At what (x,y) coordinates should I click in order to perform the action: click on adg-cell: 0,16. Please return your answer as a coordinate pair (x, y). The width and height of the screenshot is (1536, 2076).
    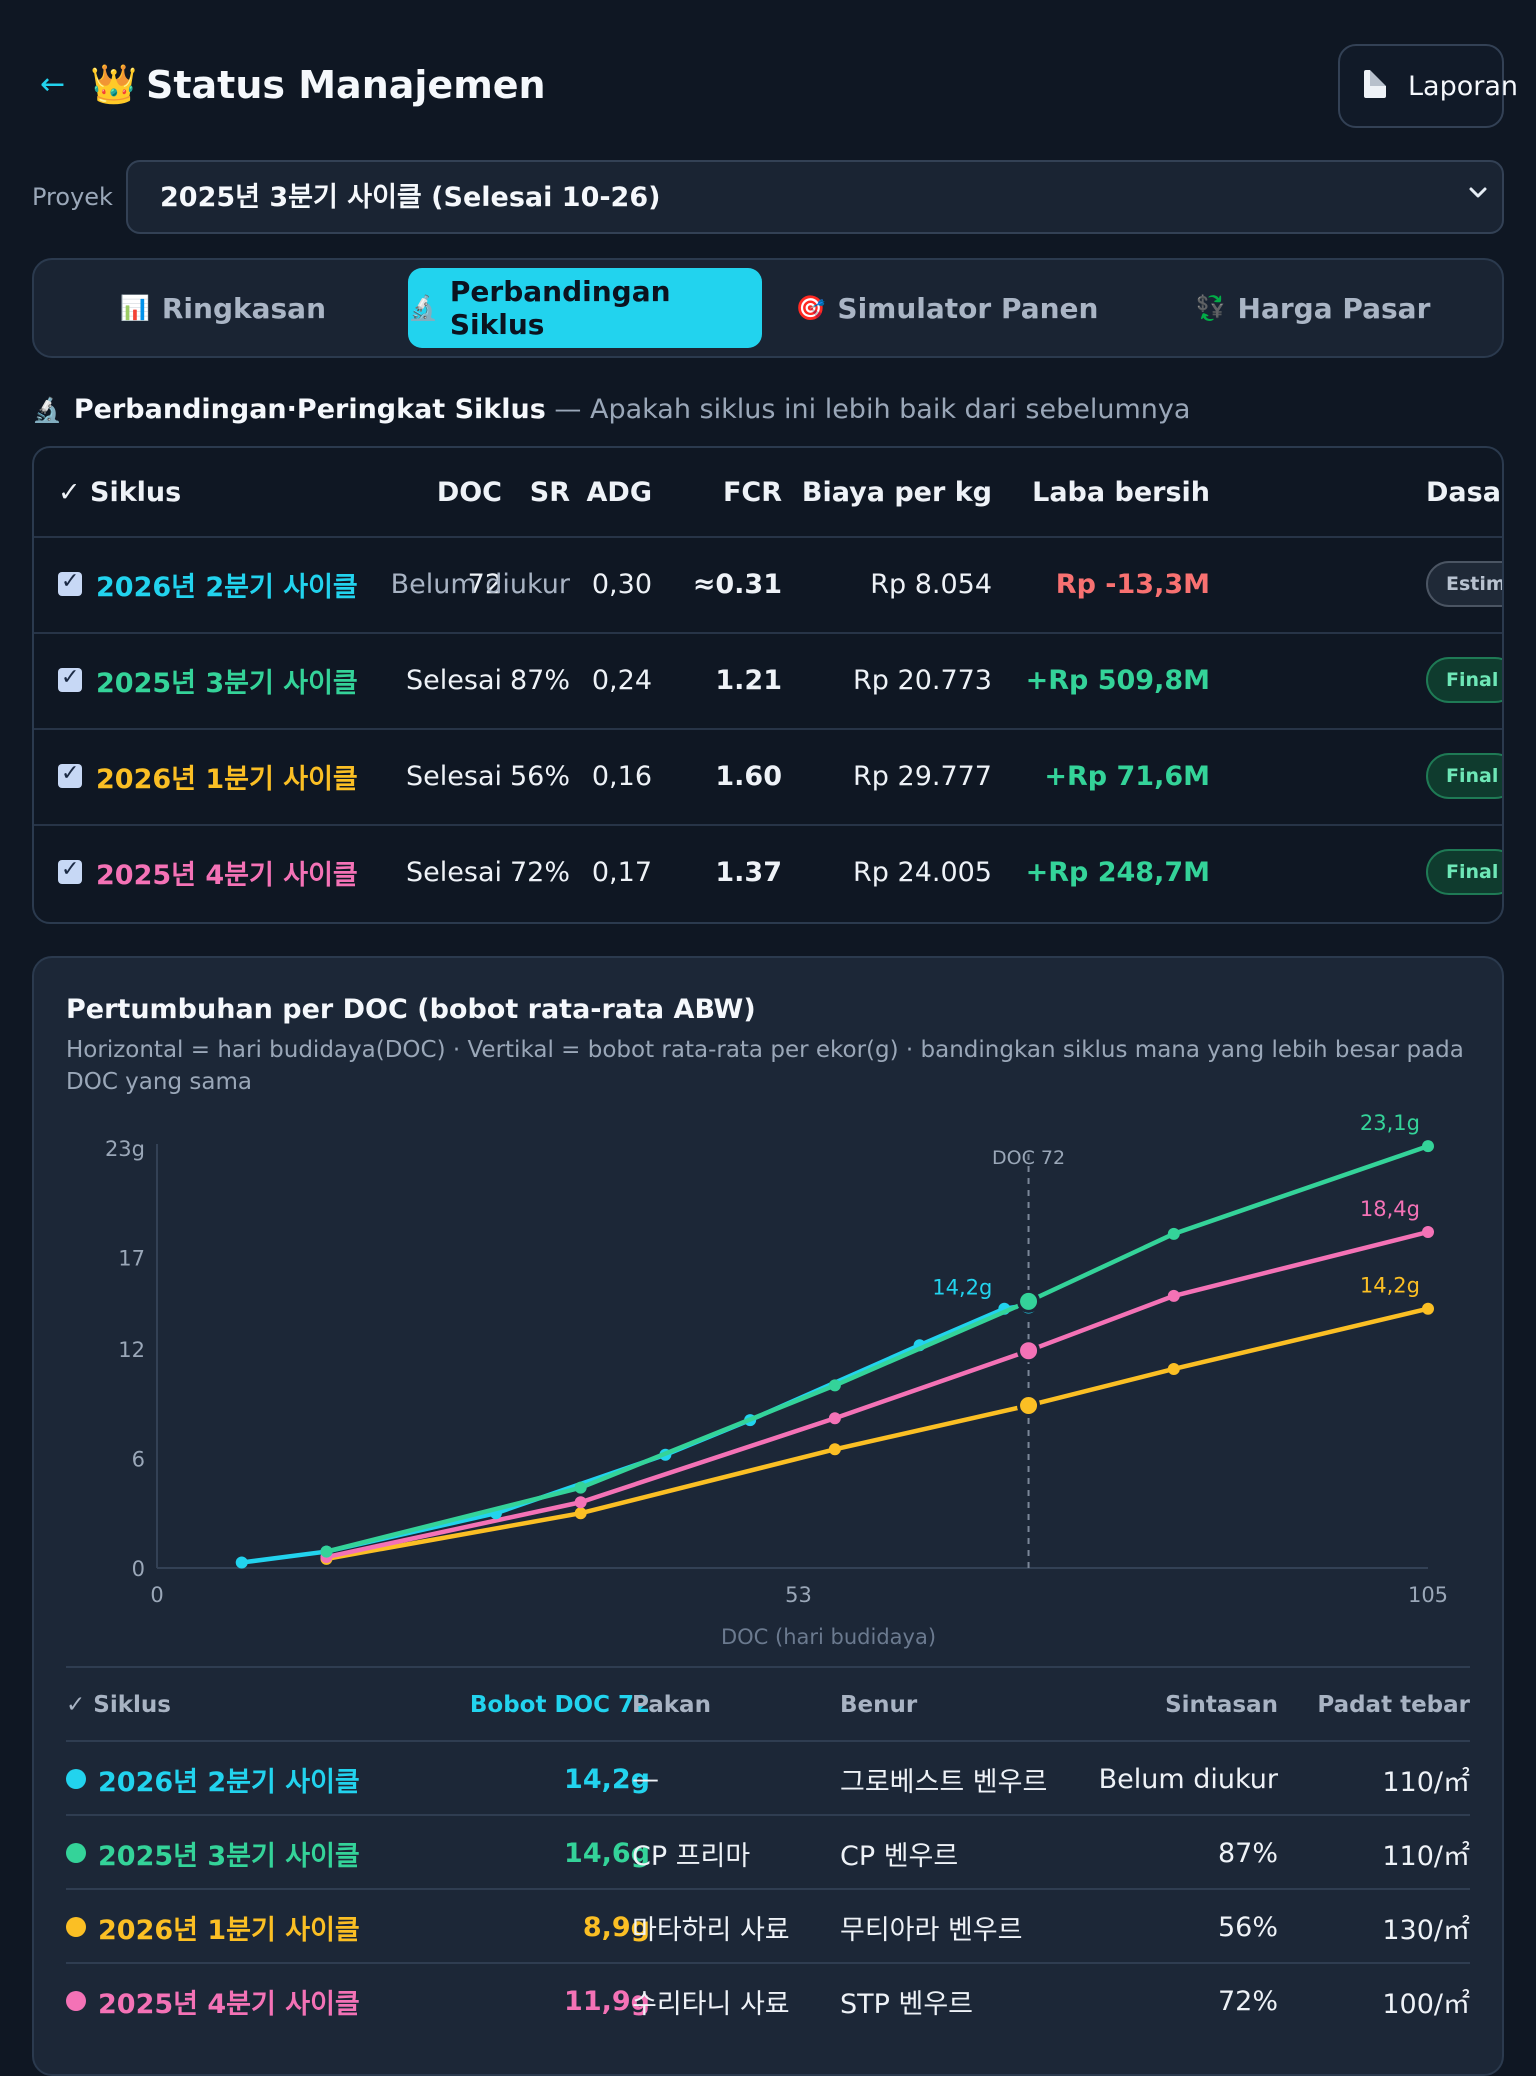
    Looking at the image, I should click on (621, 776).